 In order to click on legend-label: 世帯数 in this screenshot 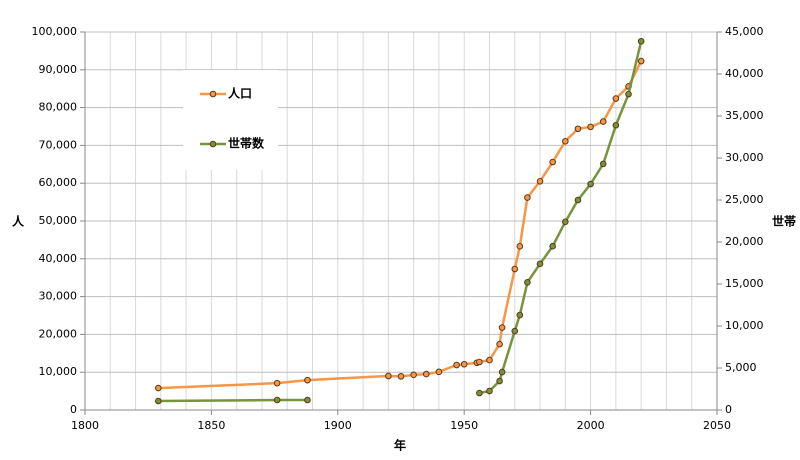, I will do `click(246, 143)`.